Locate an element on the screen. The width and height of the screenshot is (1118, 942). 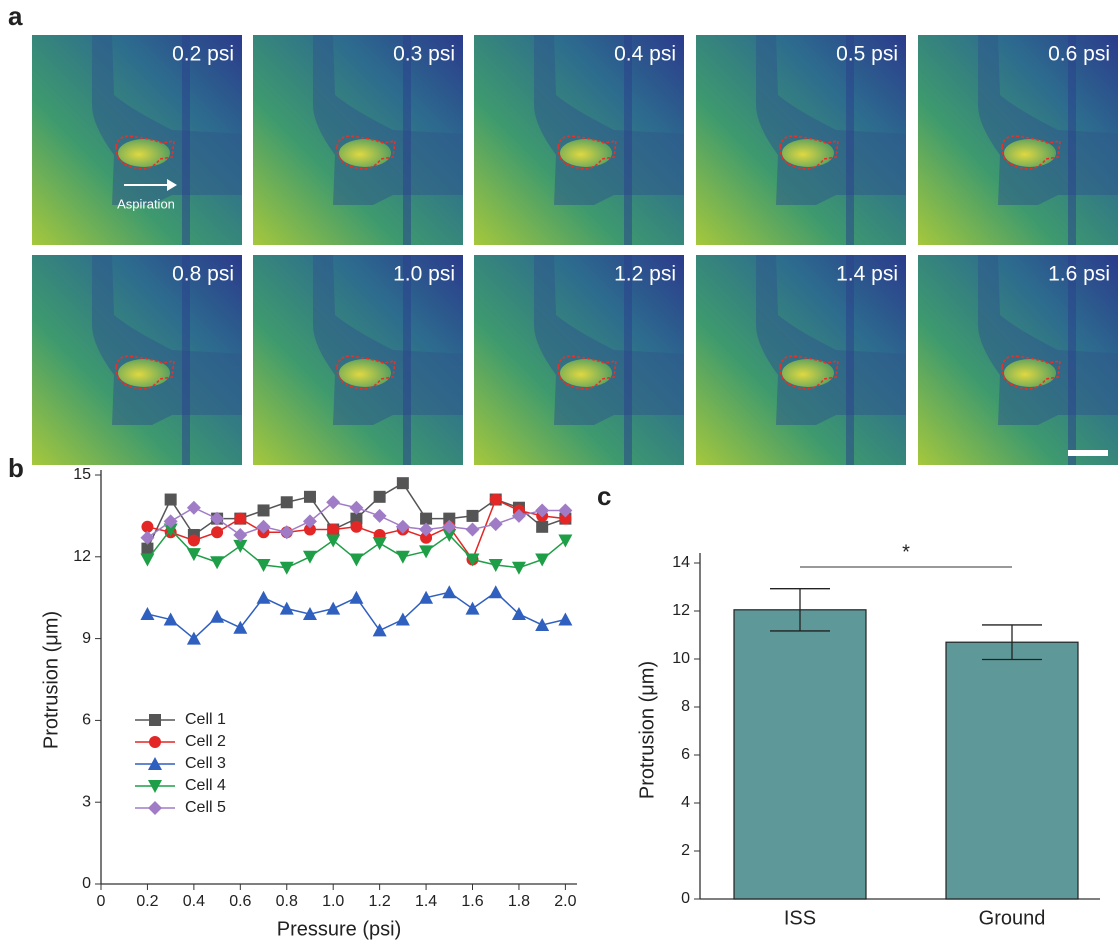
x-tick-label: 0 is located at coordinates (101, 901).